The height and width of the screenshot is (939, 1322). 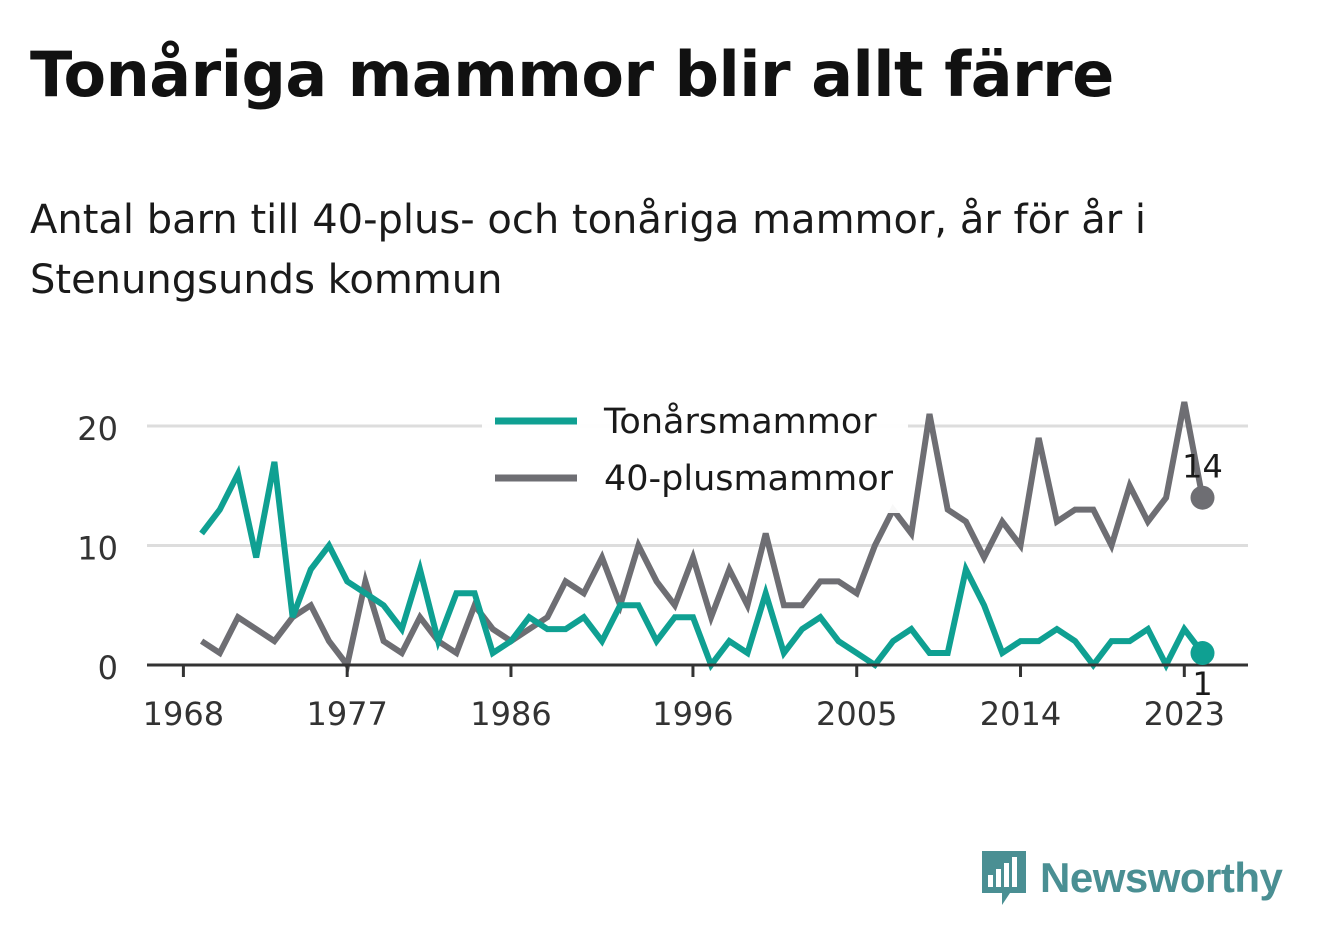 What do you see at coordinates (97, 429) in the screenshot?
I see `y-tick-label-20: 20` at bounding box center [97, 429].